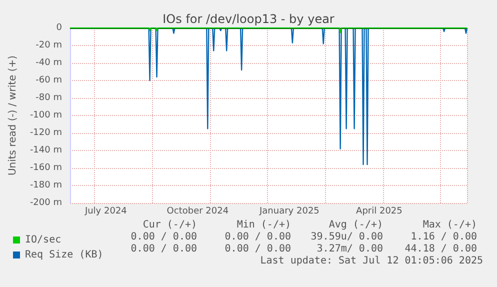 The height and width of the screenshot is (287, 497). I want to click on text: Avg (-/+), so click(356, 225).